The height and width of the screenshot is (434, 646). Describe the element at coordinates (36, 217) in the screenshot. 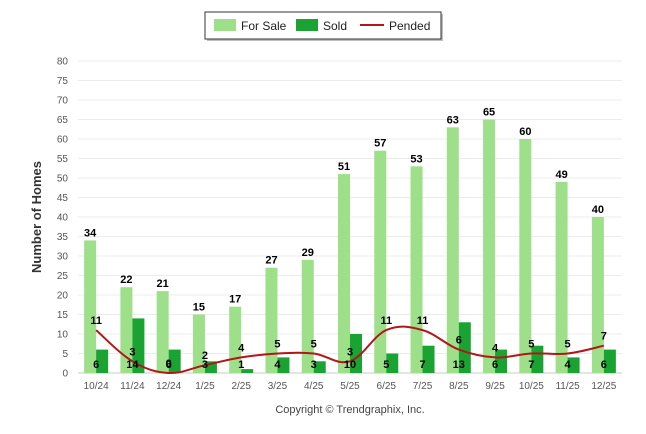

I see `y-axis-title: Number of Homes` at that location.